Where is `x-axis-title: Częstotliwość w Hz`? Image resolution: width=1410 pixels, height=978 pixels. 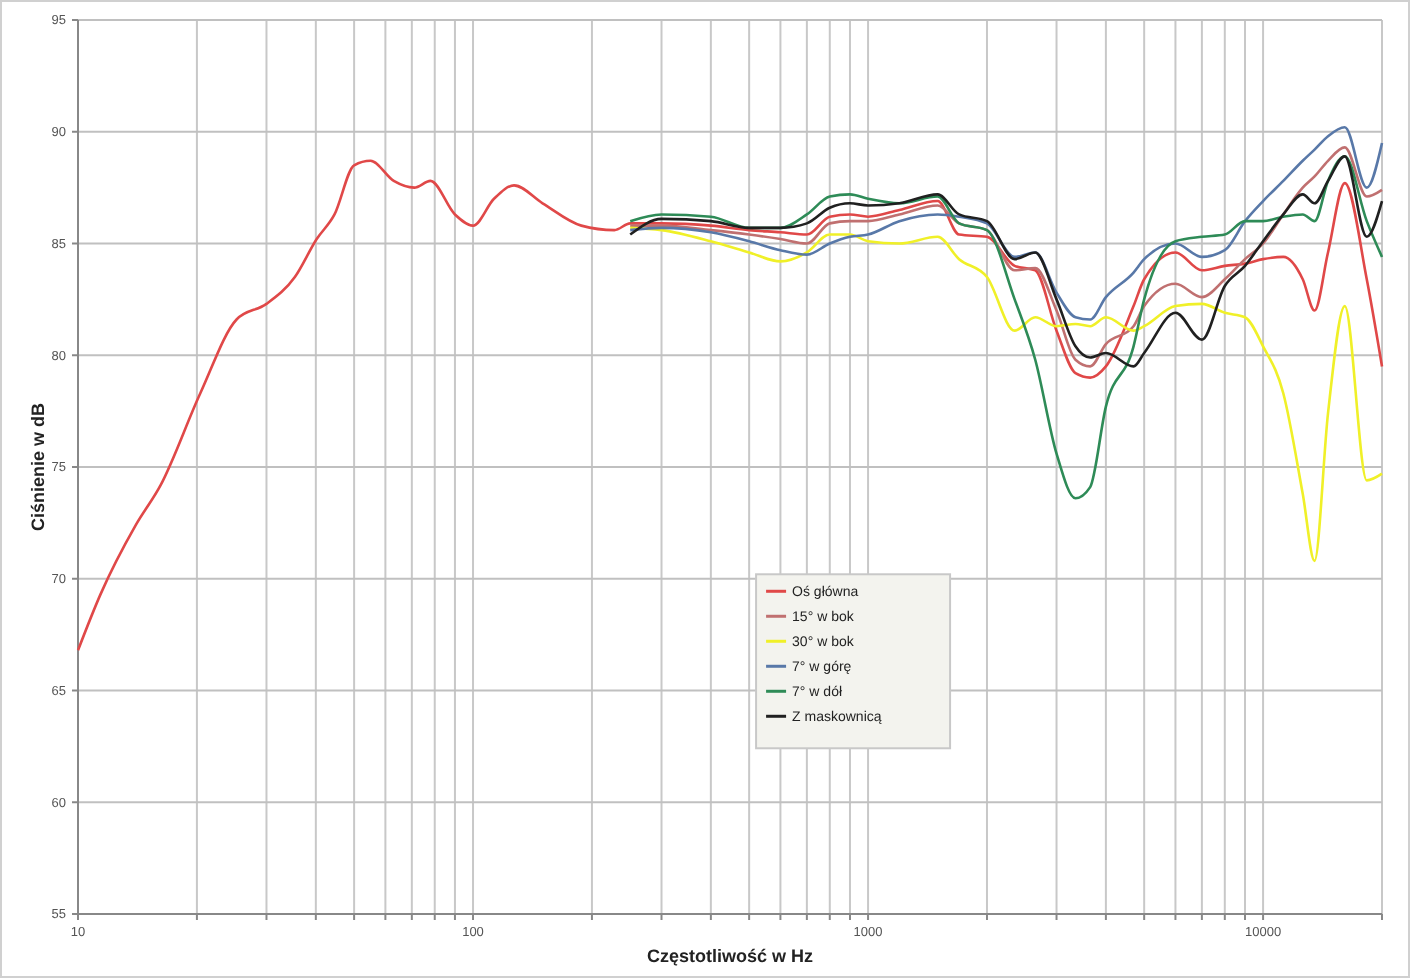
x-axis-title: Częstotliwość w Hz is located at coordinates (730, 956).